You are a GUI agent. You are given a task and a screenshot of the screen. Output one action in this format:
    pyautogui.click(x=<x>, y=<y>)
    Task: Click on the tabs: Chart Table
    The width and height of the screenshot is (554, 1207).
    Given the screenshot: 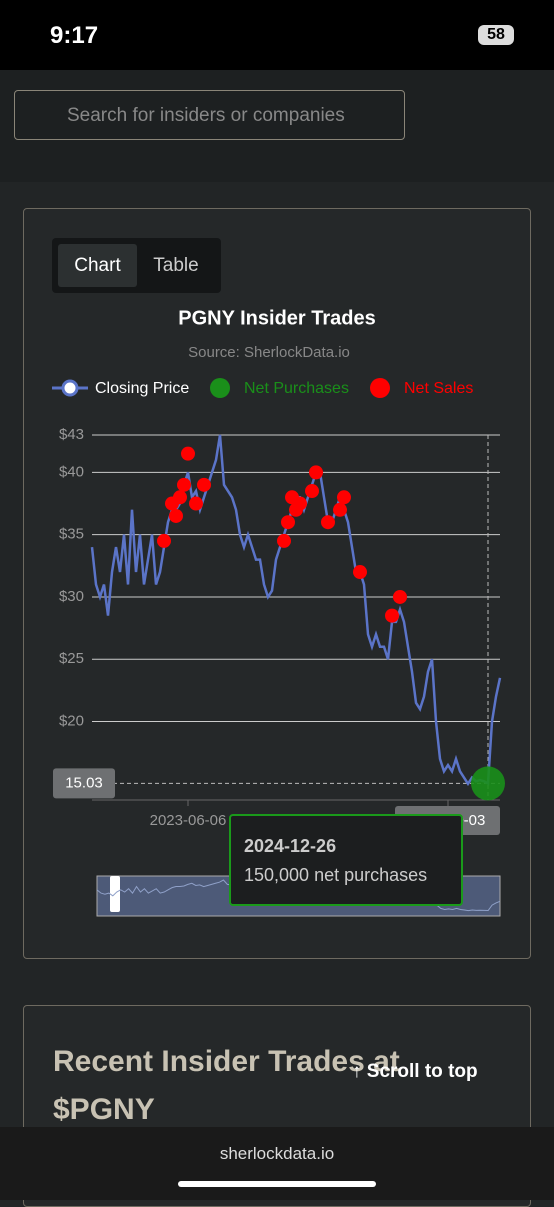 What is the action you would take?
    pyautogui.click(x=136, y=265)
    